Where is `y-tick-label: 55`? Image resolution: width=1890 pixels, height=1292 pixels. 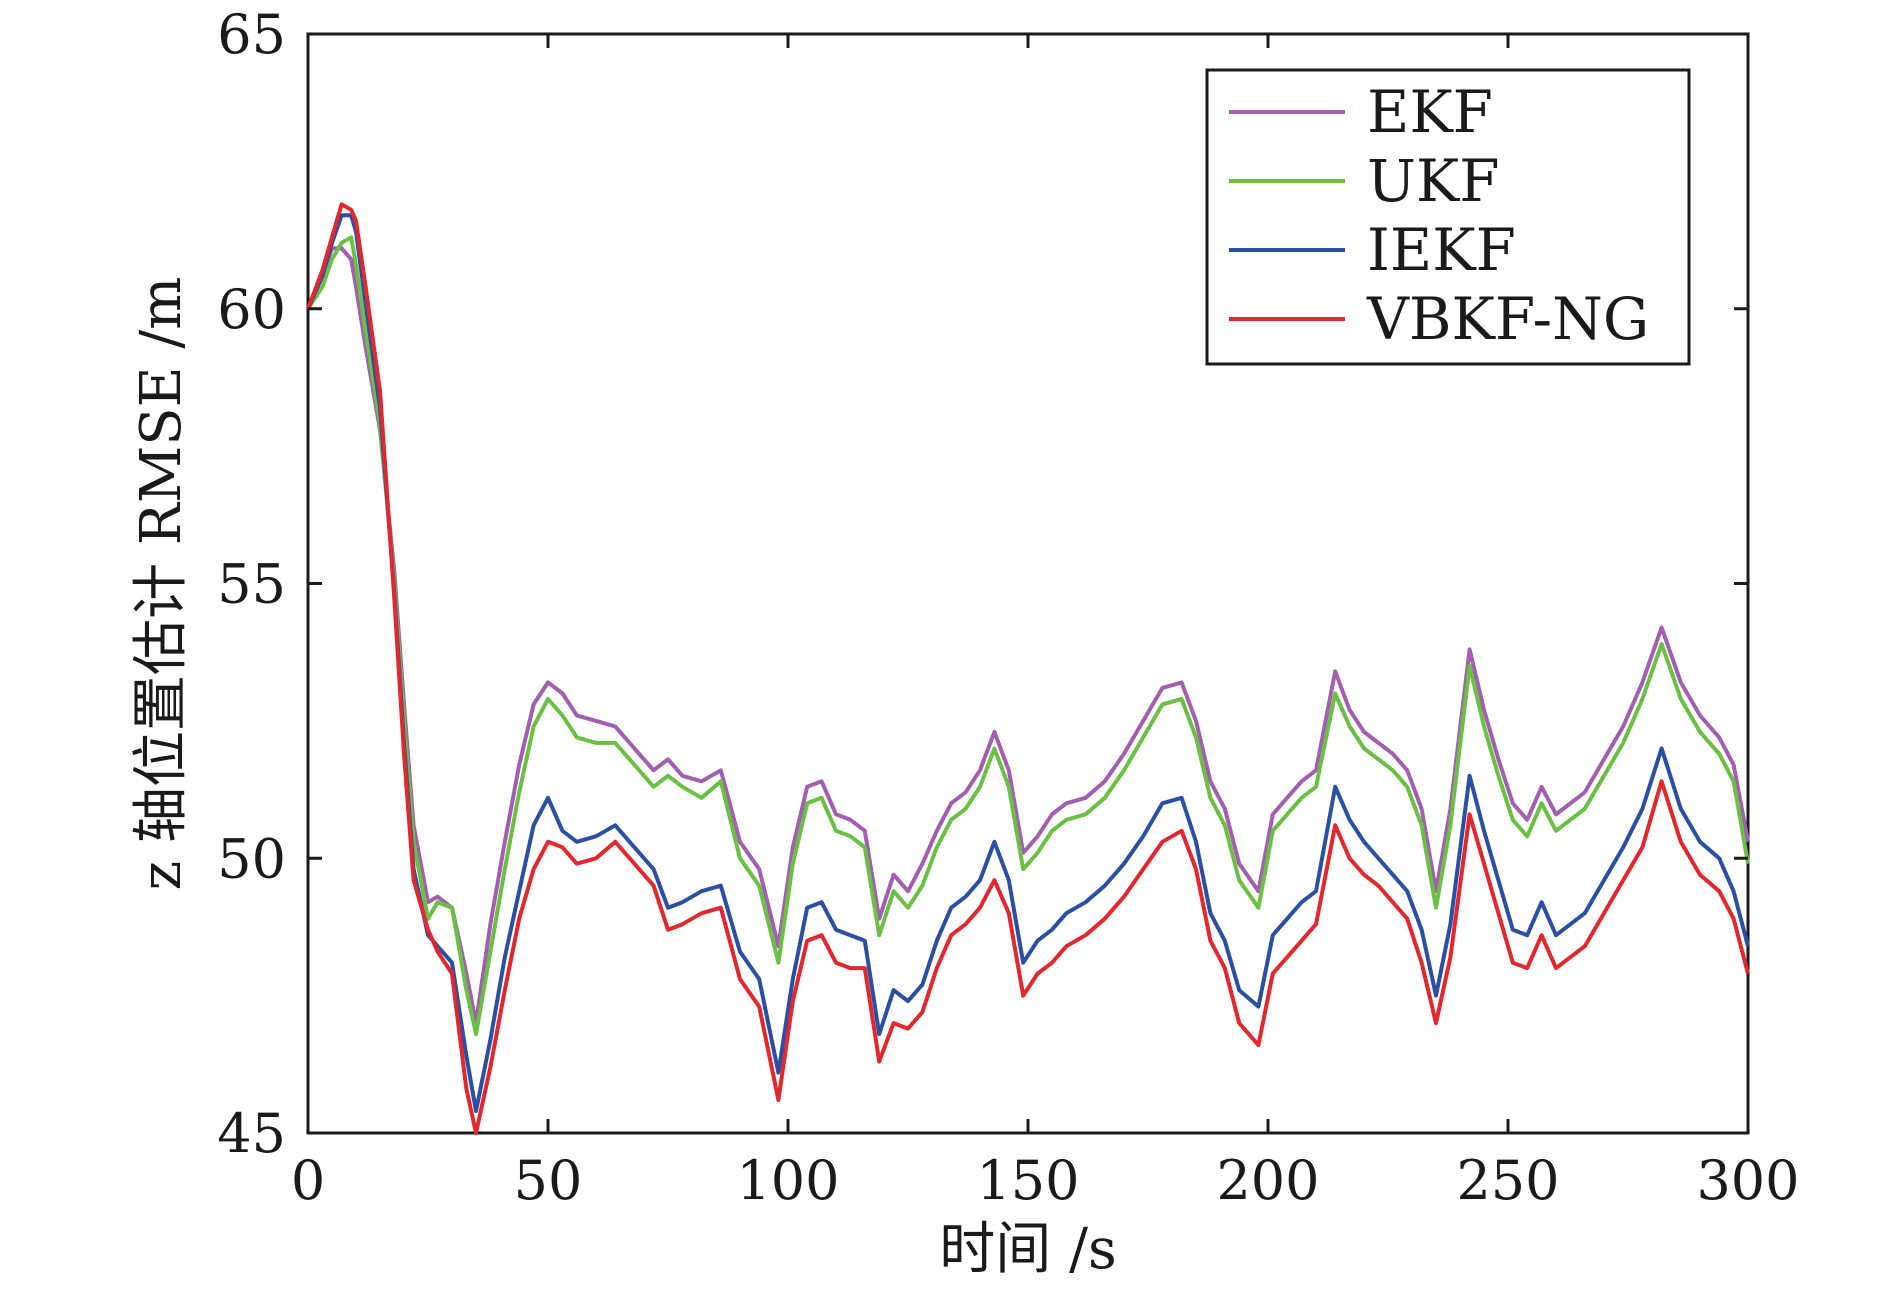
y-tick-label: 55 is located at coordinates (251, 584).